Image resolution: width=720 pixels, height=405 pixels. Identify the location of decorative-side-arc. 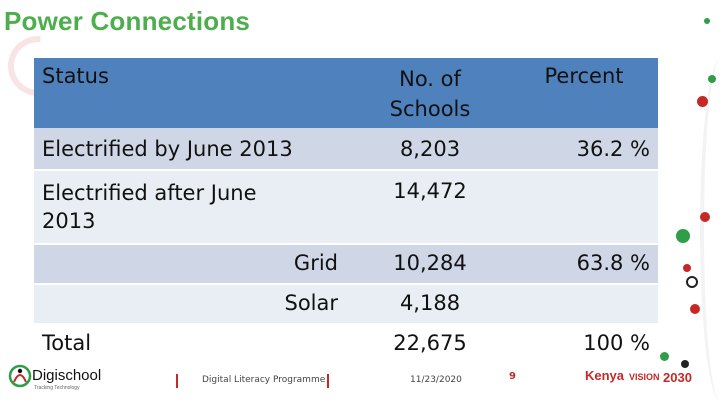
(710, 230).